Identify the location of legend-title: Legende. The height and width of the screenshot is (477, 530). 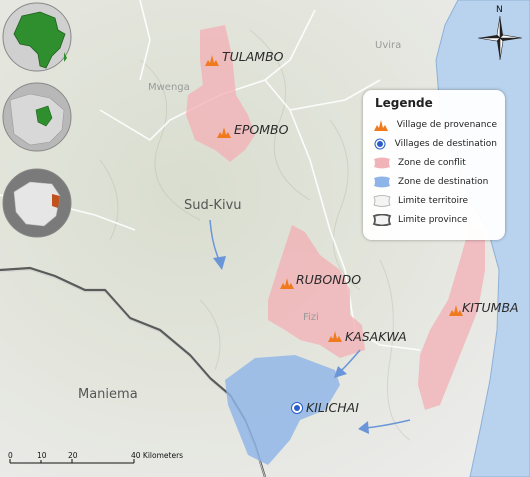
(404, 103).